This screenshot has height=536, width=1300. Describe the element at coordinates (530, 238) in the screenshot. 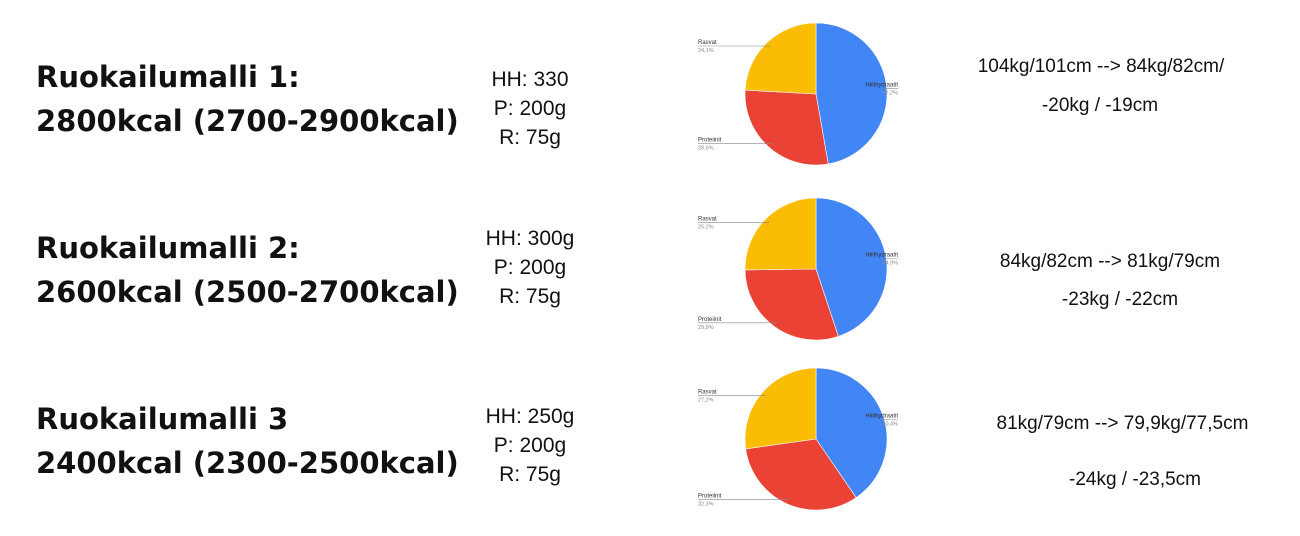

I see `carbs-amount: HH: 300g` at that location.